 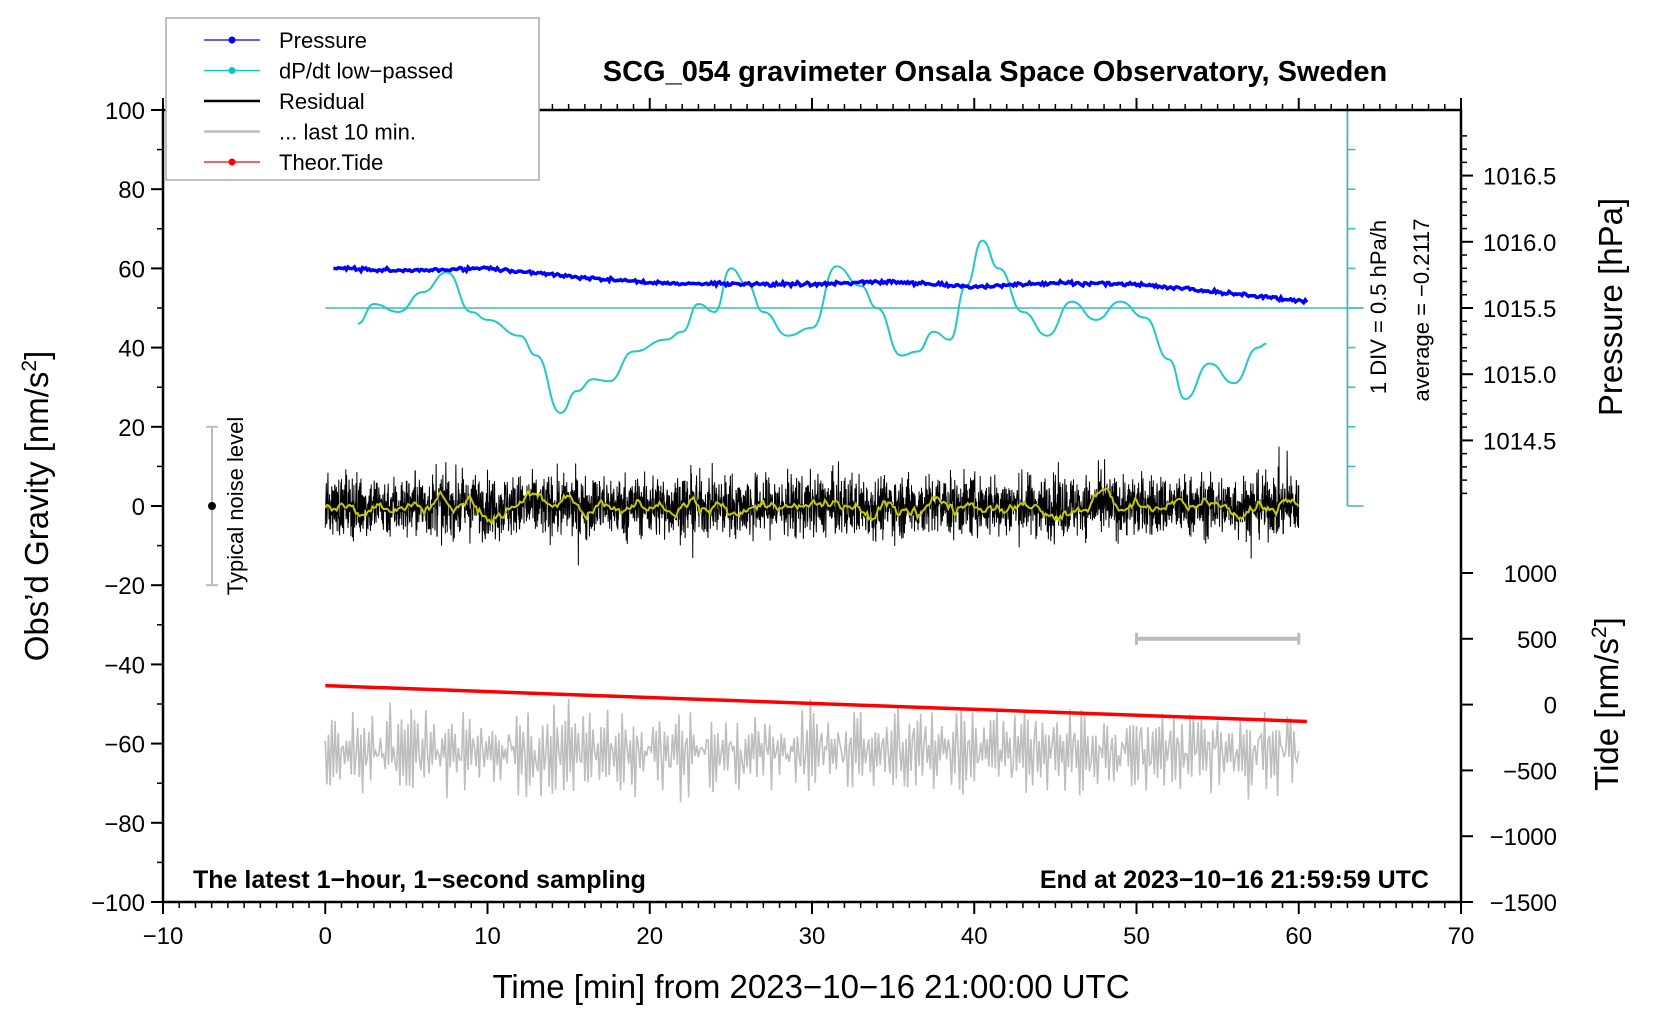 What do you see at coordinates (124, 745) in the screenshot?
I see `y-tick-label: −60` at bounding box center [124, 745].